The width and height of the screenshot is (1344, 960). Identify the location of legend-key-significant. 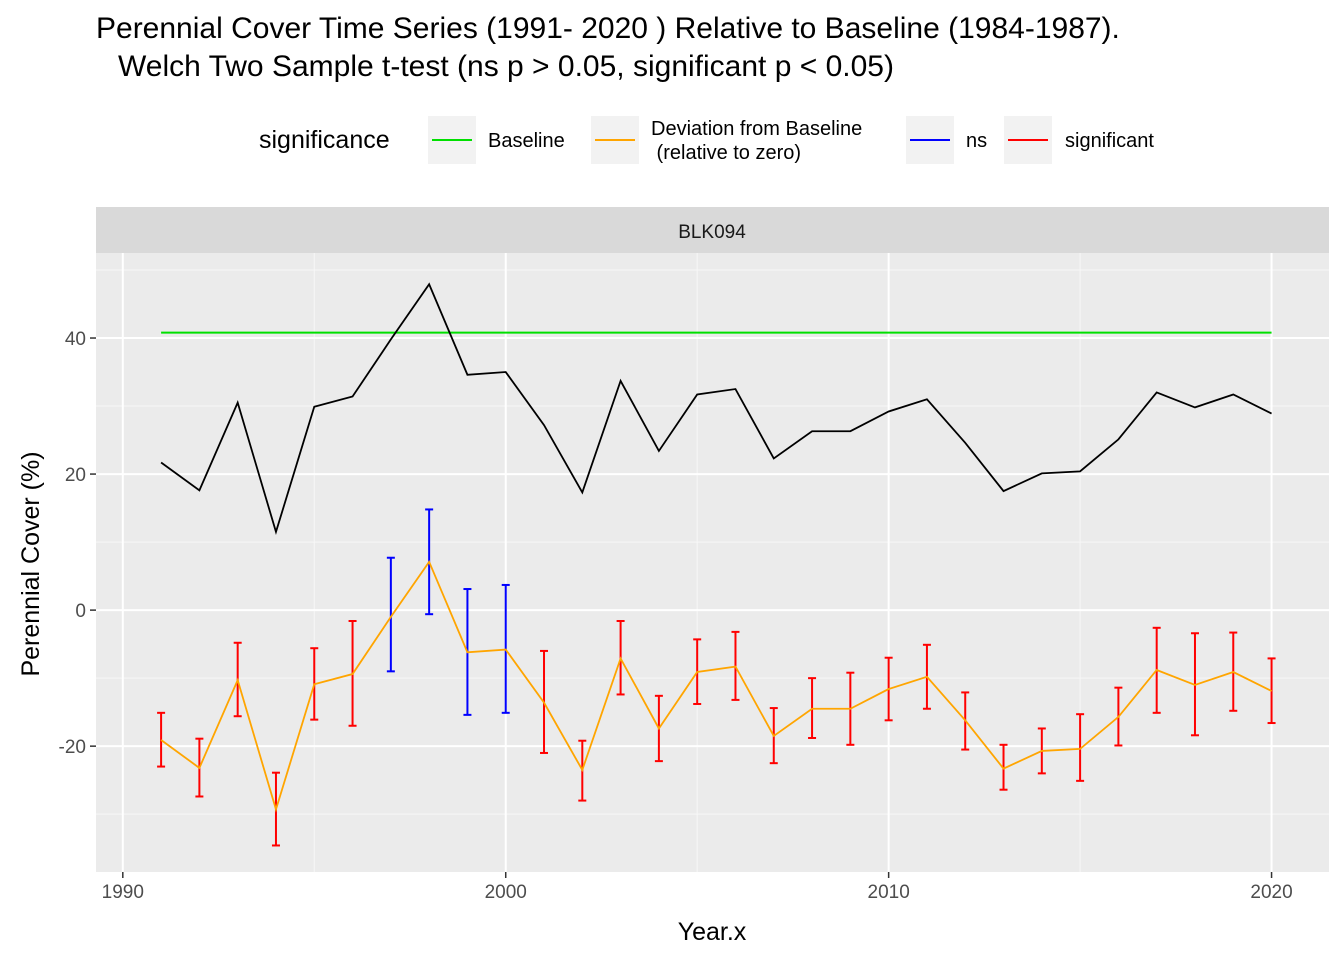
(1028, 140).